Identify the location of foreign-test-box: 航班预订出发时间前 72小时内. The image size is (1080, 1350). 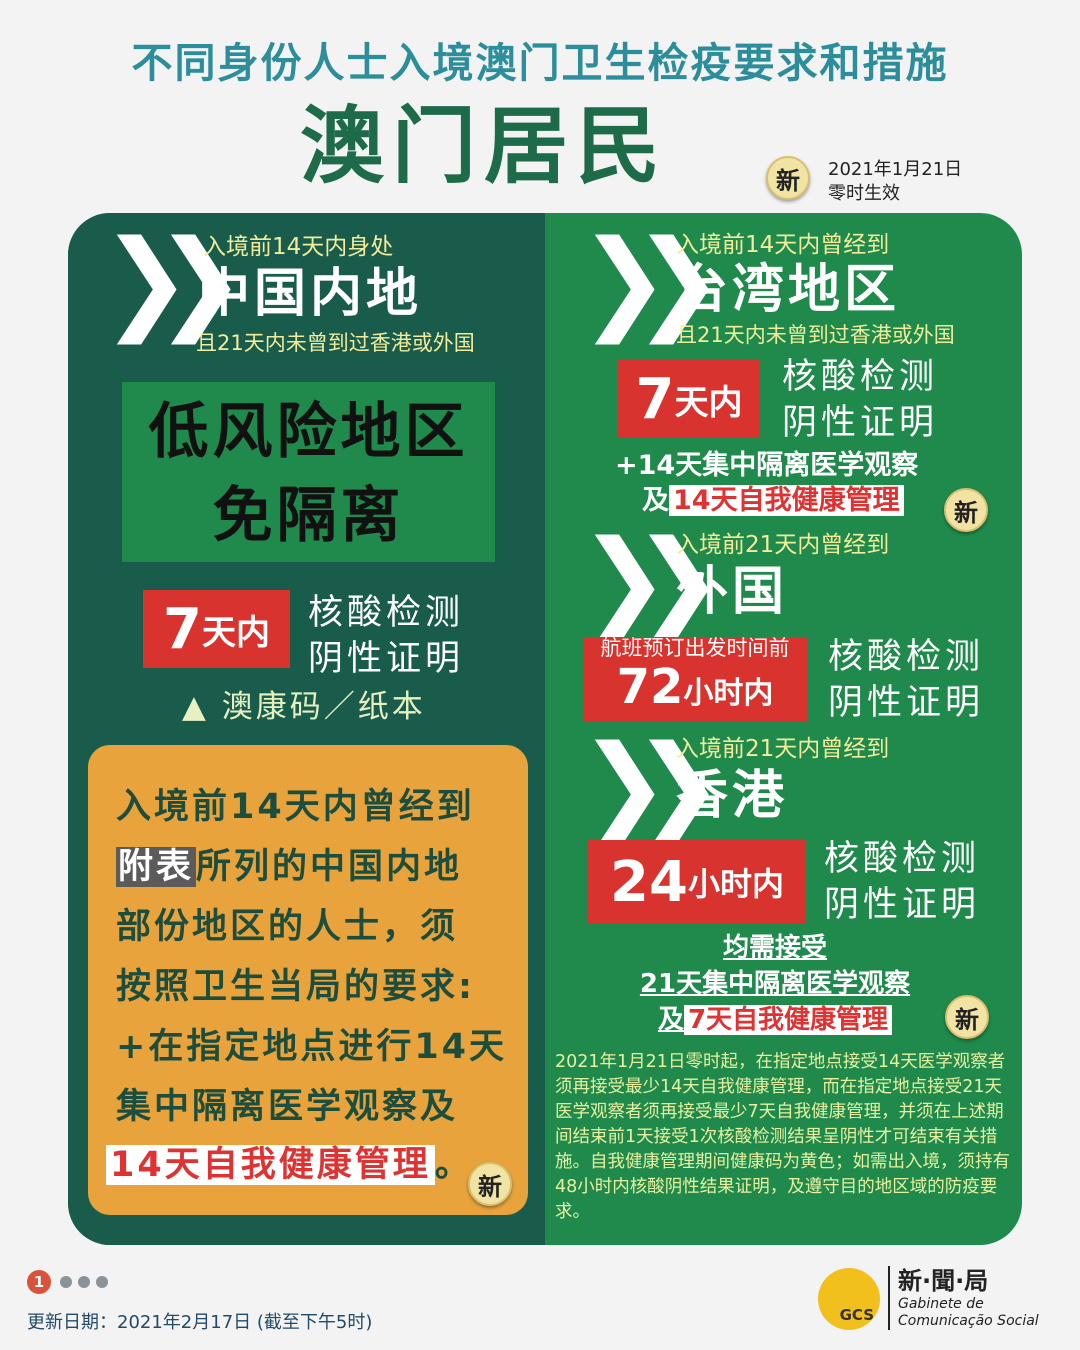
(695, 678).